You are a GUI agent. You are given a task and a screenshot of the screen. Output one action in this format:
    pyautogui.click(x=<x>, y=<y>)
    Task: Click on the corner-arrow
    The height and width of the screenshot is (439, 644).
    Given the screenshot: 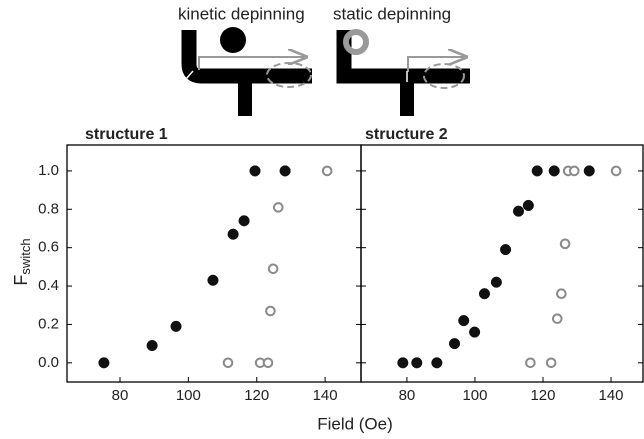 What is the action you would take?
    pyautogui.click(x=189, y=75)
    